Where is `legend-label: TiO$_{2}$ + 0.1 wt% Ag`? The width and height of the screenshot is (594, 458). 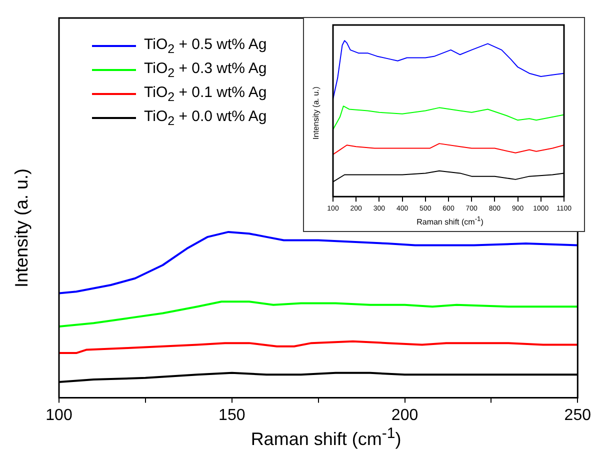
legend-label: TiO$_{2}$ + 0.1 wt% Ag is located at coordinates (205, 94).